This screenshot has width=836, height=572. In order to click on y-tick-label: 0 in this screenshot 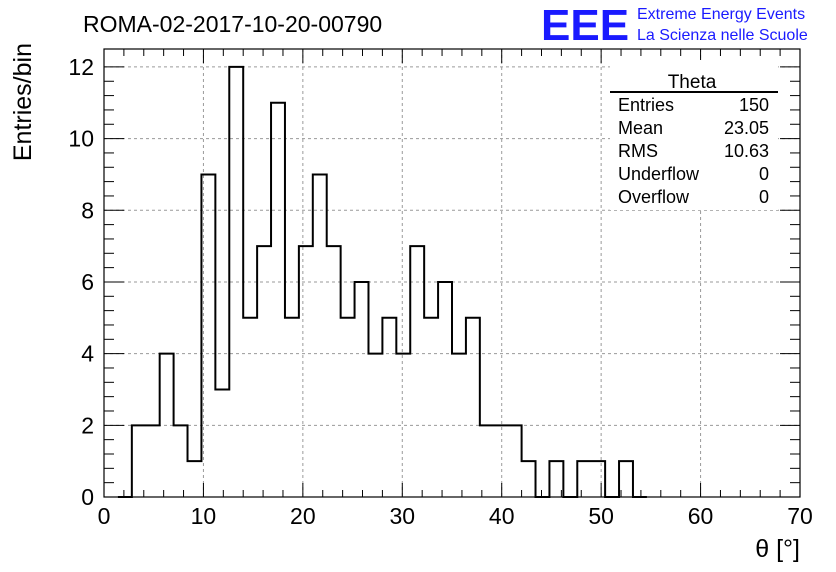, I will do `click(87, 497)`.